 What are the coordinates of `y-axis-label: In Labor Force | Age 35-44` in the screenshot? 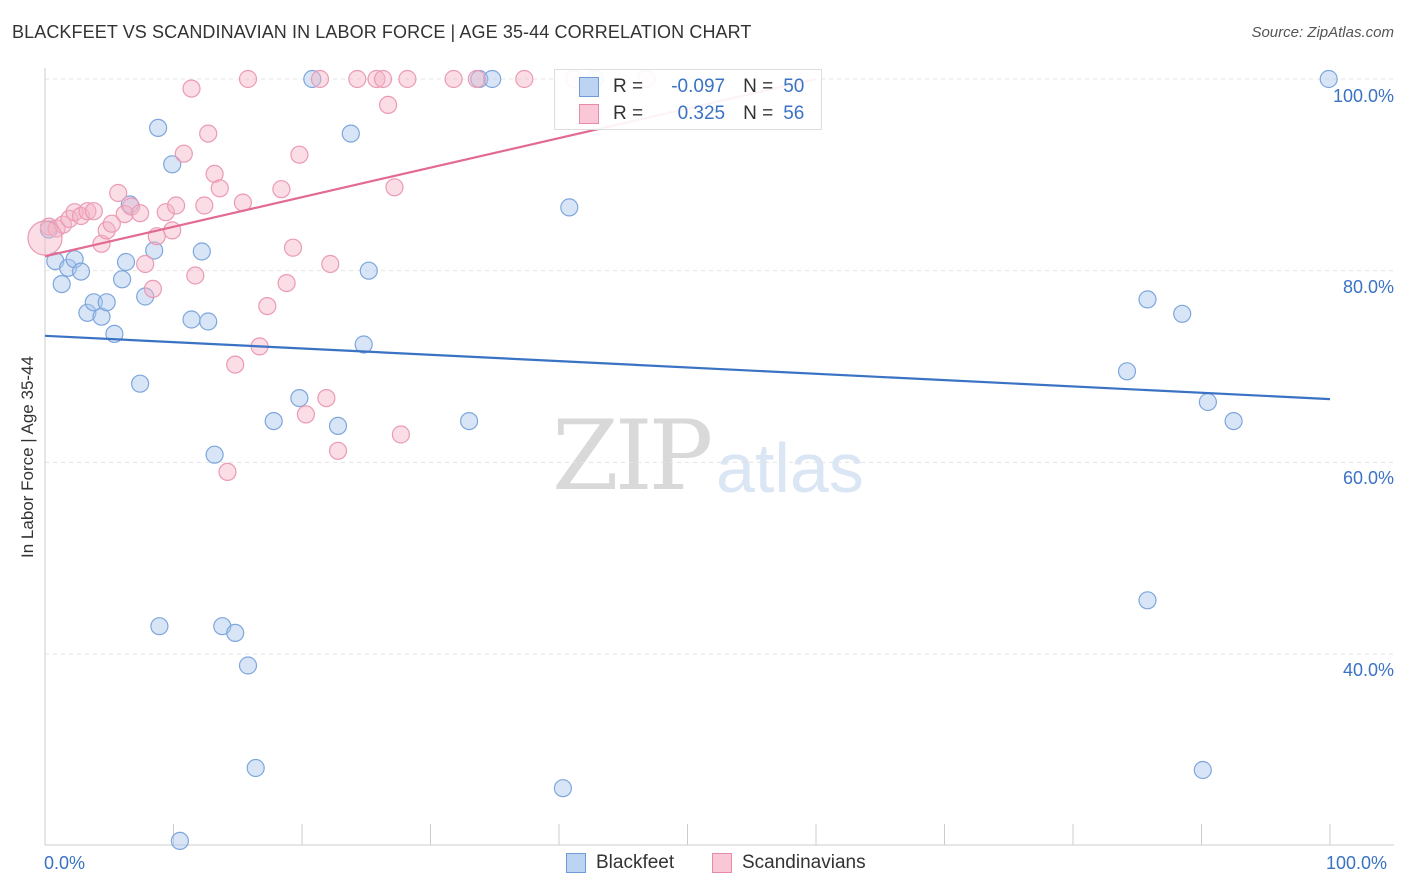 It's located at (27, 457).